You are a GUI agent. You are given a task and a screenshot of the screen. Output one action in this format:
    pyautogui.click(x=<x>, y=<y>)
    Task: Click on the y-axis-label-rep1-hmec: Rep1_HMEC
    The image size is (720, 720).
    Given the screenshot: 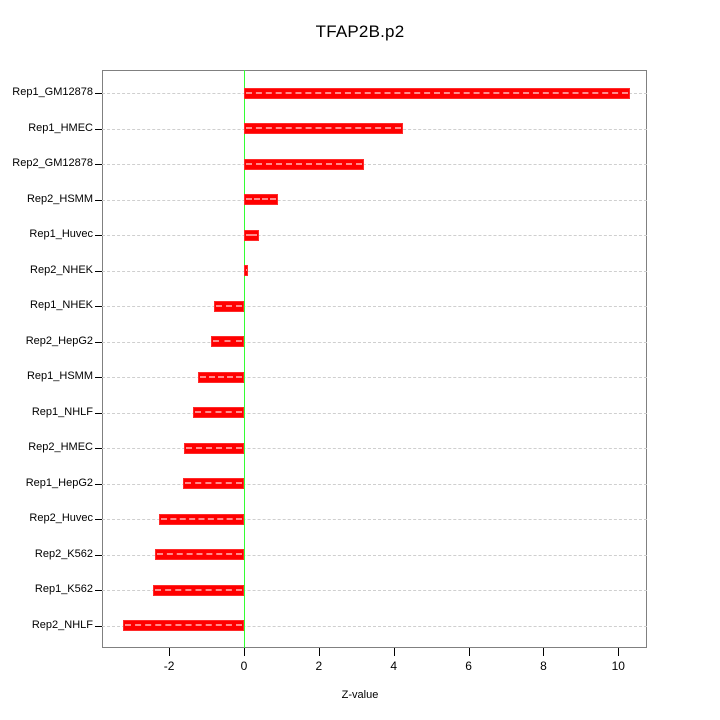 What is the action you would take?
    pyautogui.click(x=60, y=127)
    